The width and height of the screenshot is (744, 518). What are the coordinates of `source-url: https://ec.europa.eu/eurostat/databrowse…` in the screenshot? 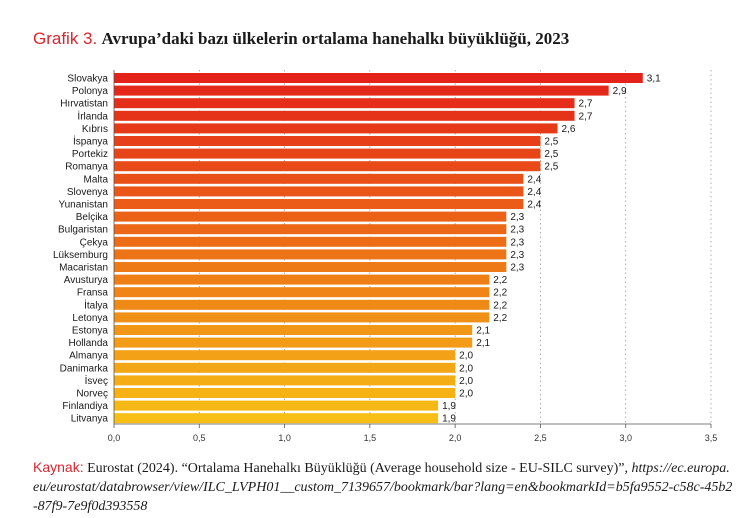 It's located at (383, 487).